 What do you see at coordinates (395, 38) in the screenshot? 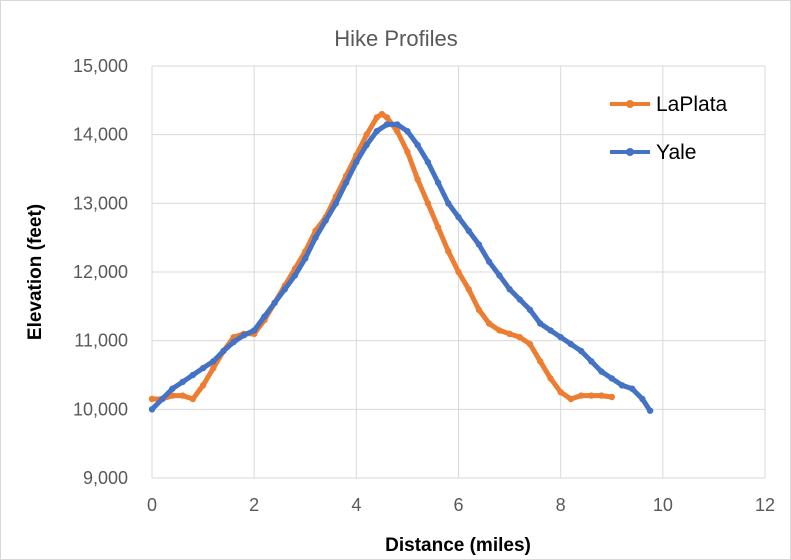
I see `chart-title: Hike Profiles` at bounding box center [395, 38].